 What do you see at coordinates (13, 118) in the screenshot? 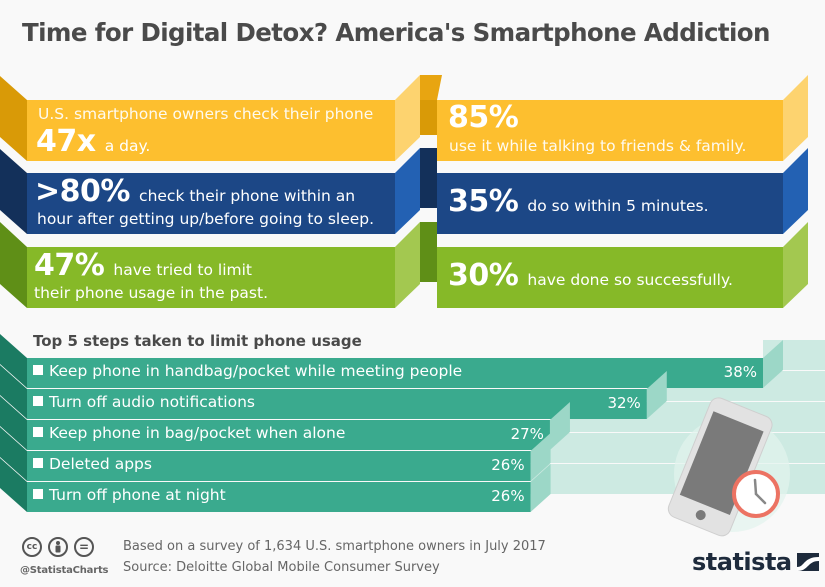
I see `ribbon-fold-left-yellow` at bounding box center [13, 118].